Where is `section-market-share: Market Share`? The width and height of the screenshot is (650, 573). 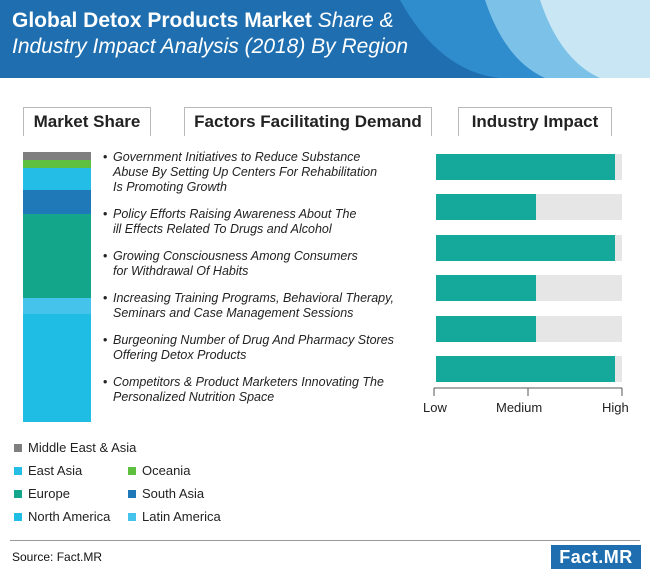
section-market-share: Market Share is located at coordinates (87, 121).